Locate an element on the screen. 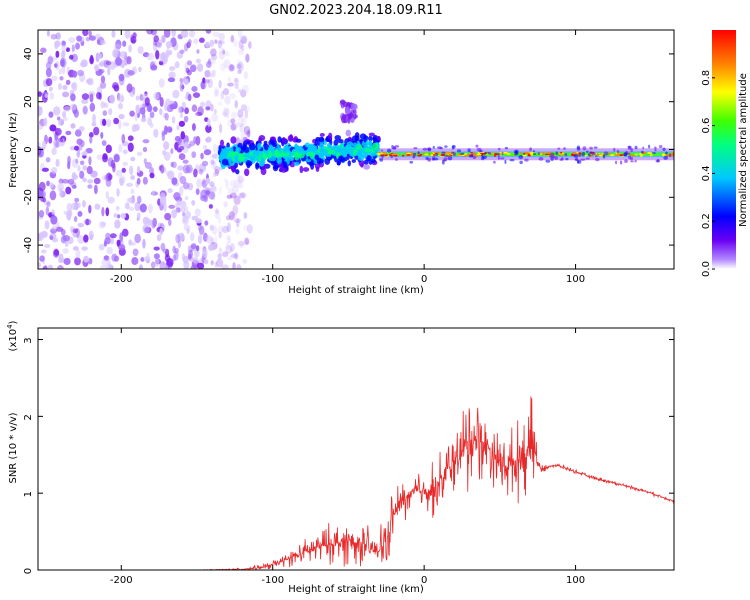 The image size is (750, 600). colorbar-label: Normalized spectral amplitude is located at coordinates (743, 150).